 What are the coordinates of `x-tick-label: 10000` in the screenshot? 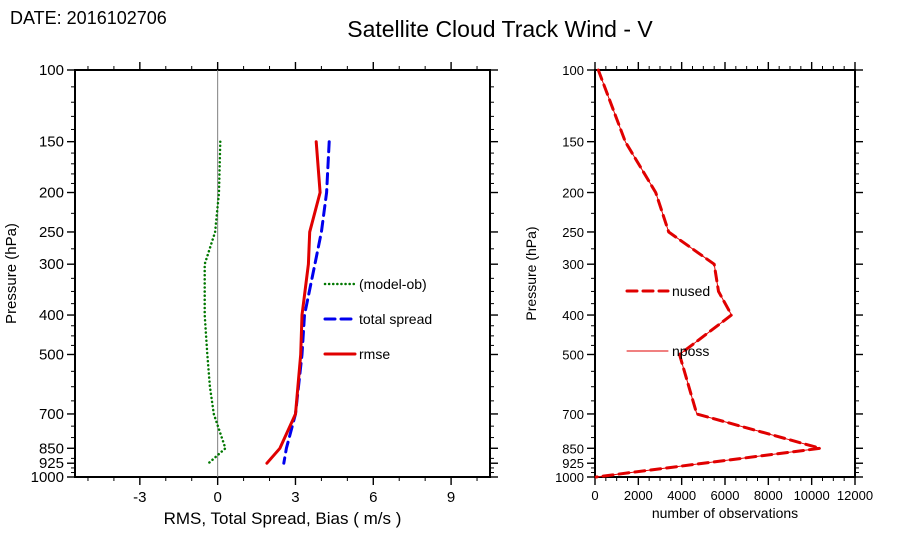 It's located at (812, 495).